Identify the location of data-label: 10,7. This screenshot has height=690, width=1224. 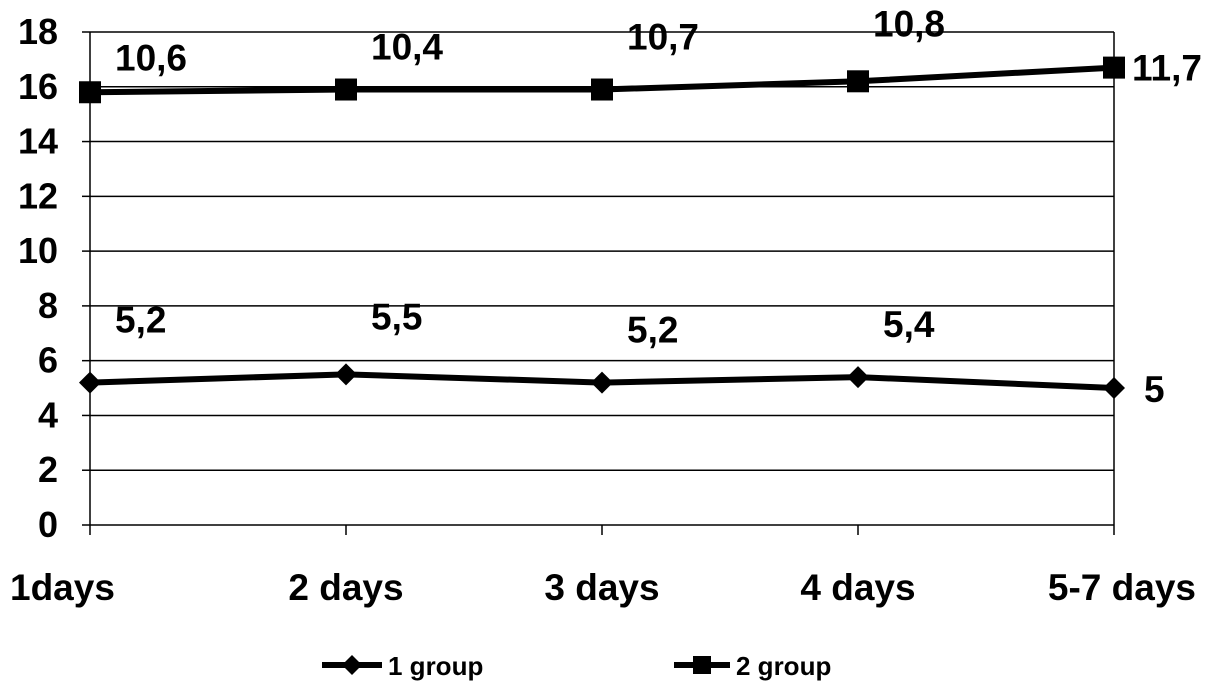
(663, 37).